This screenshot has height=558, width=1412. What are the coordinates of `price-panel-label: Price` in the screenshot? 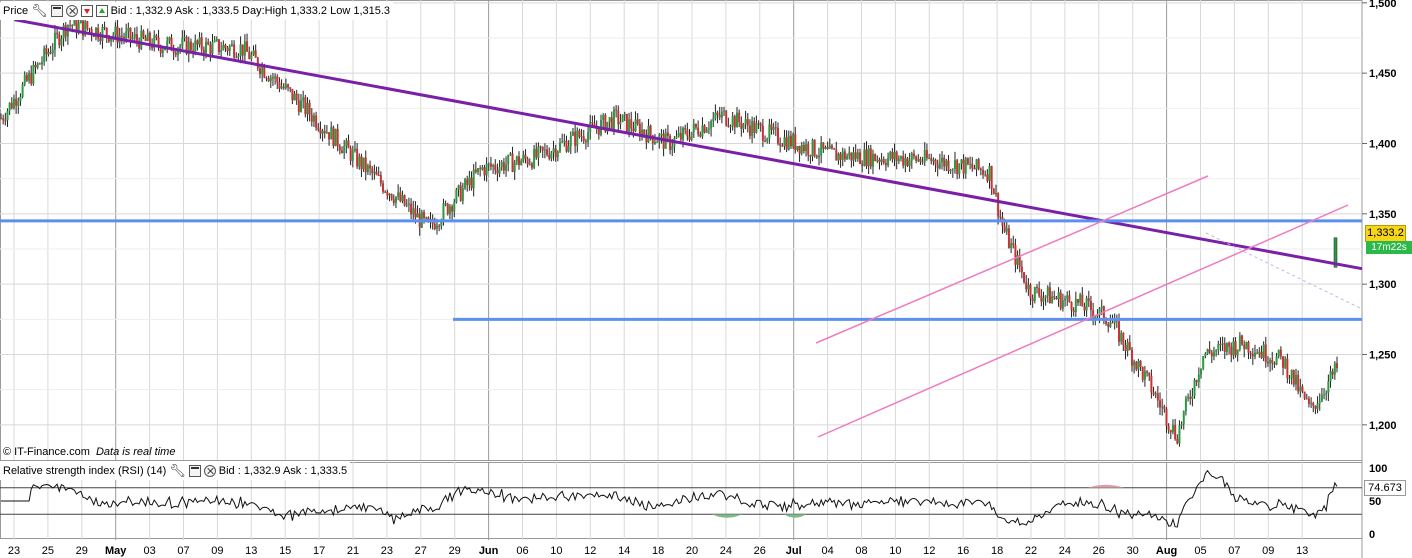 It's located at (16, 11).